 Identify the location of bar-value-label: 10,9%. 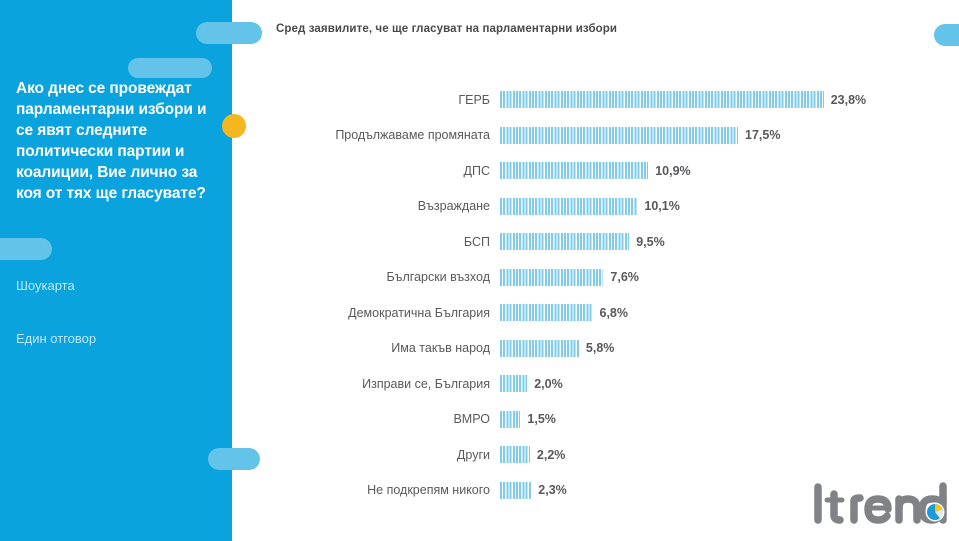
(673, 170).